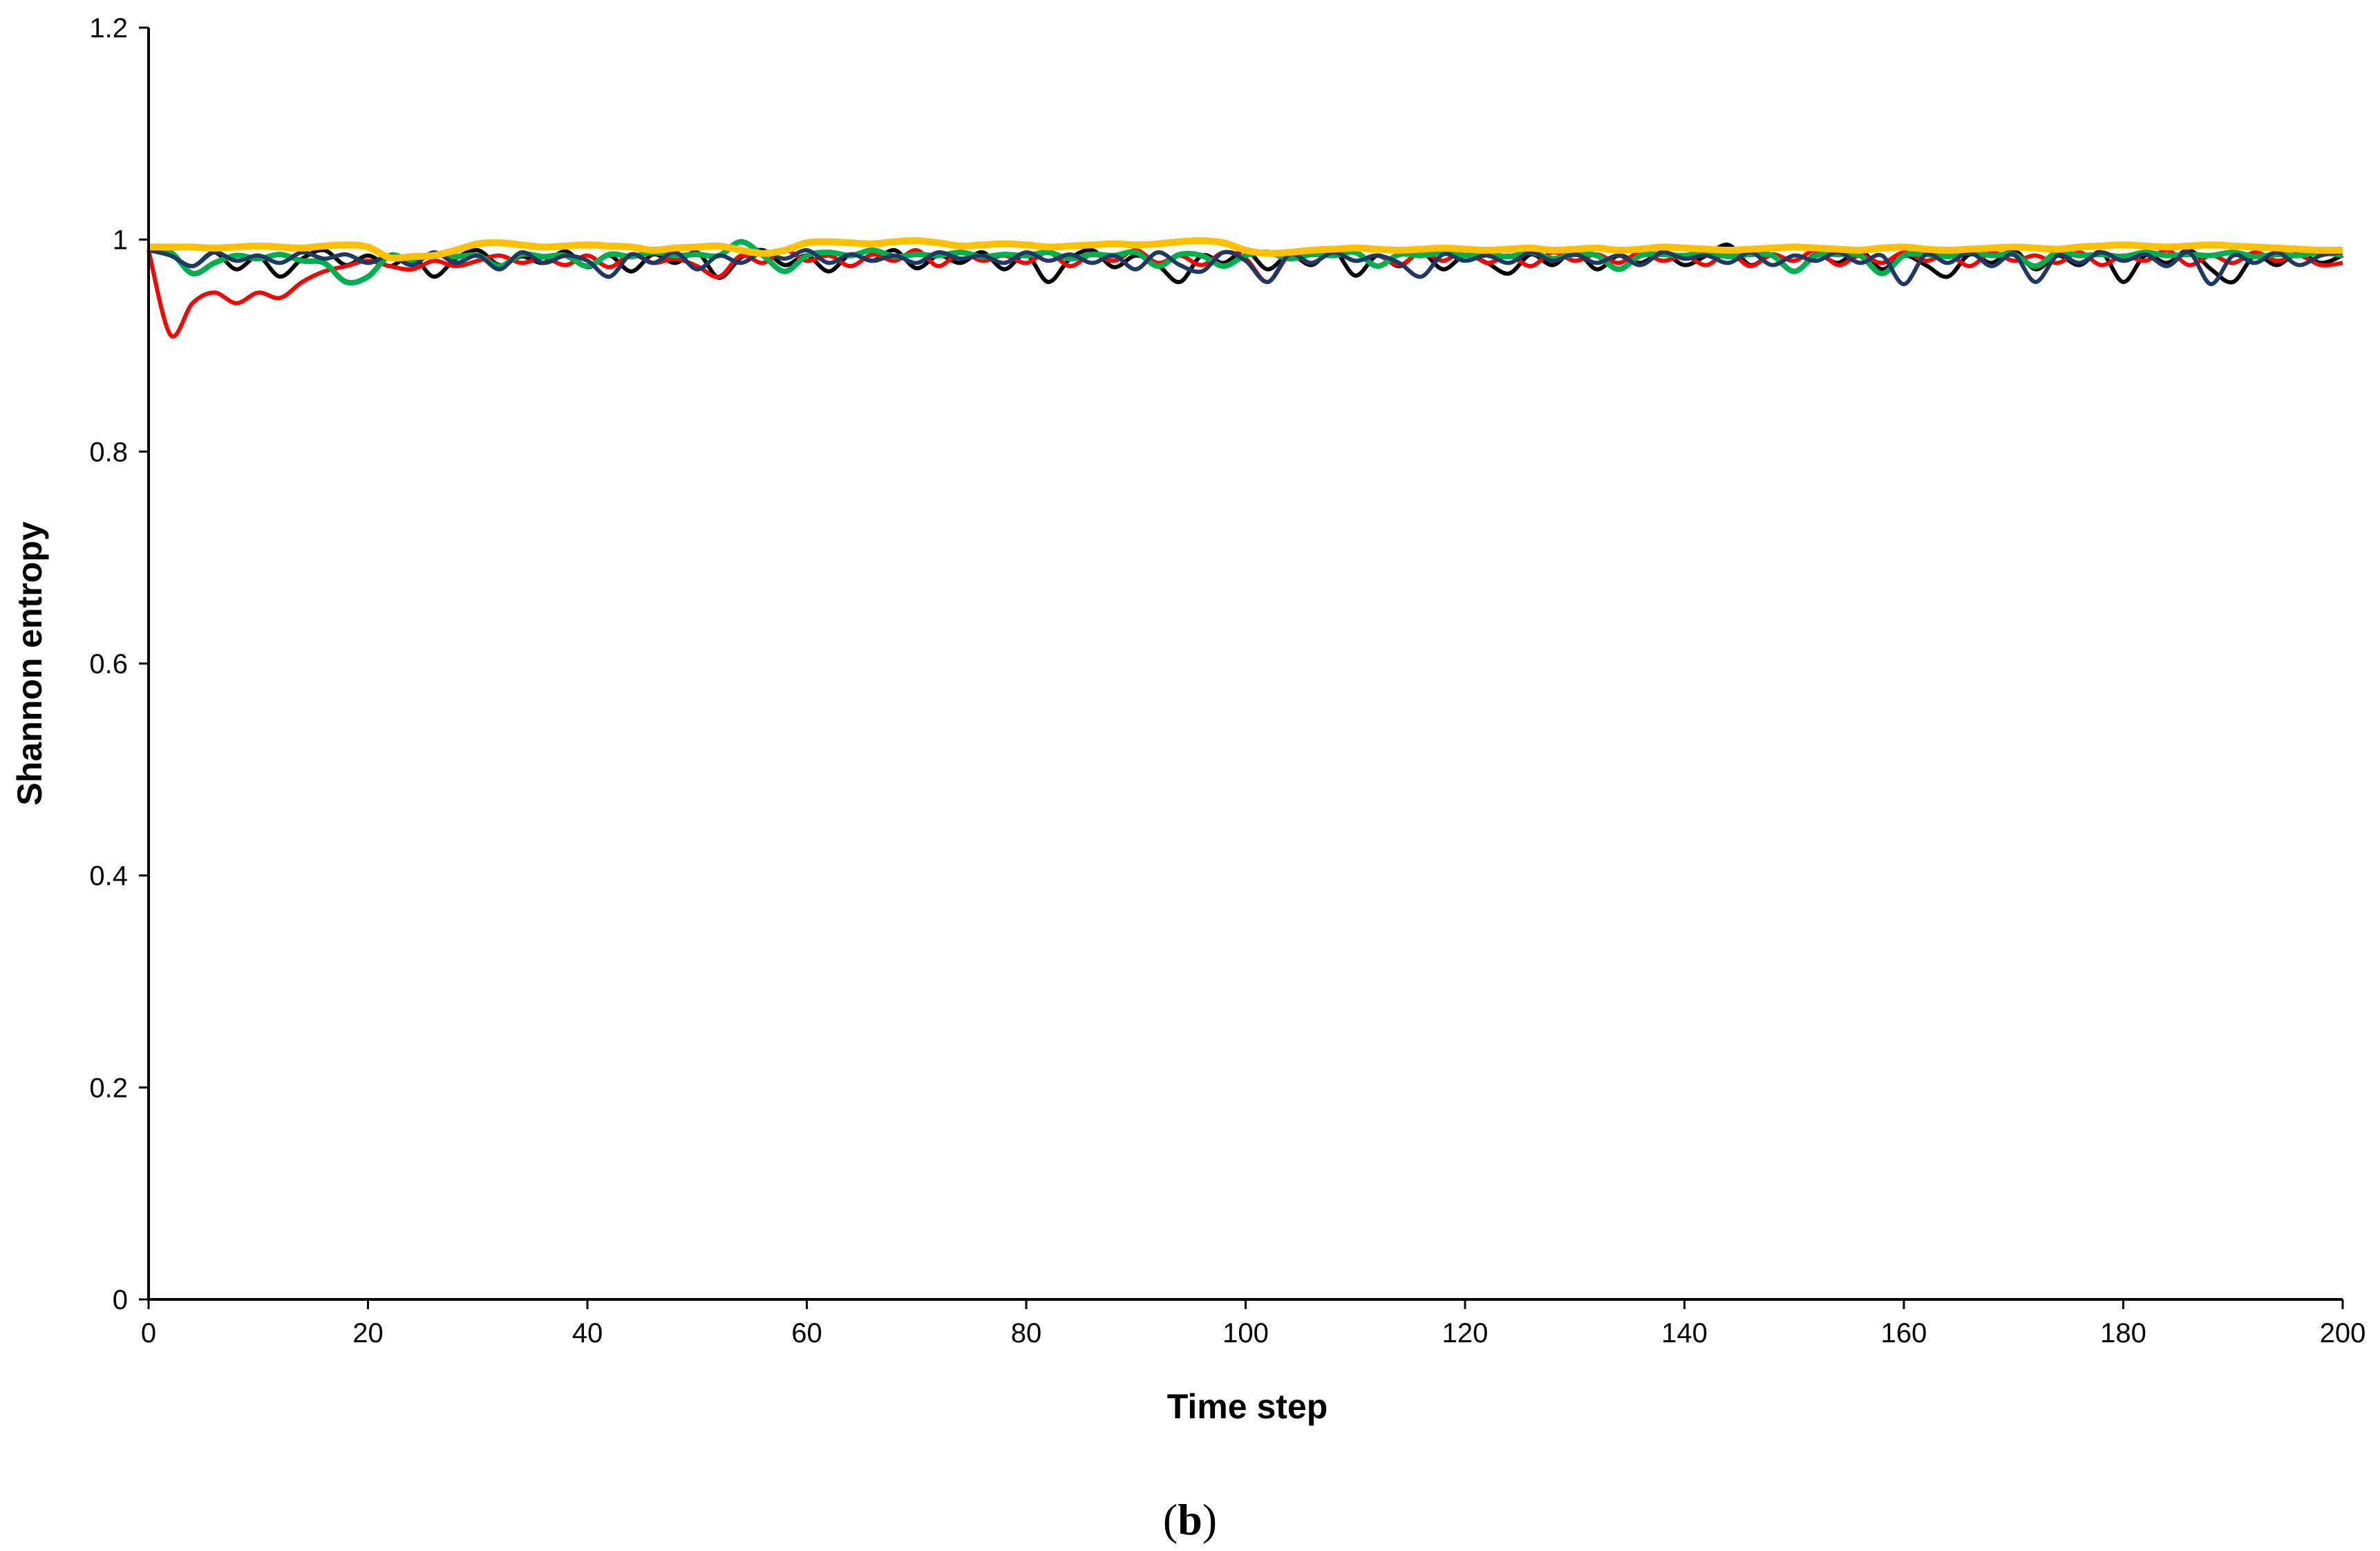 The image size is (2380, 1551). What do you see at coordinates (587, 1333) in the screenshot?
I see `x-tick-label: 40` at bounding box center [587, 1333].